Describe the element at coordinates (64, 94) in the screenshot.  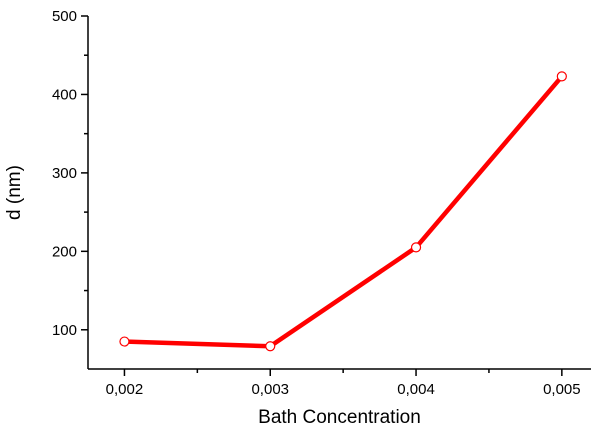
I see `y-tick-label: 400` at that location.